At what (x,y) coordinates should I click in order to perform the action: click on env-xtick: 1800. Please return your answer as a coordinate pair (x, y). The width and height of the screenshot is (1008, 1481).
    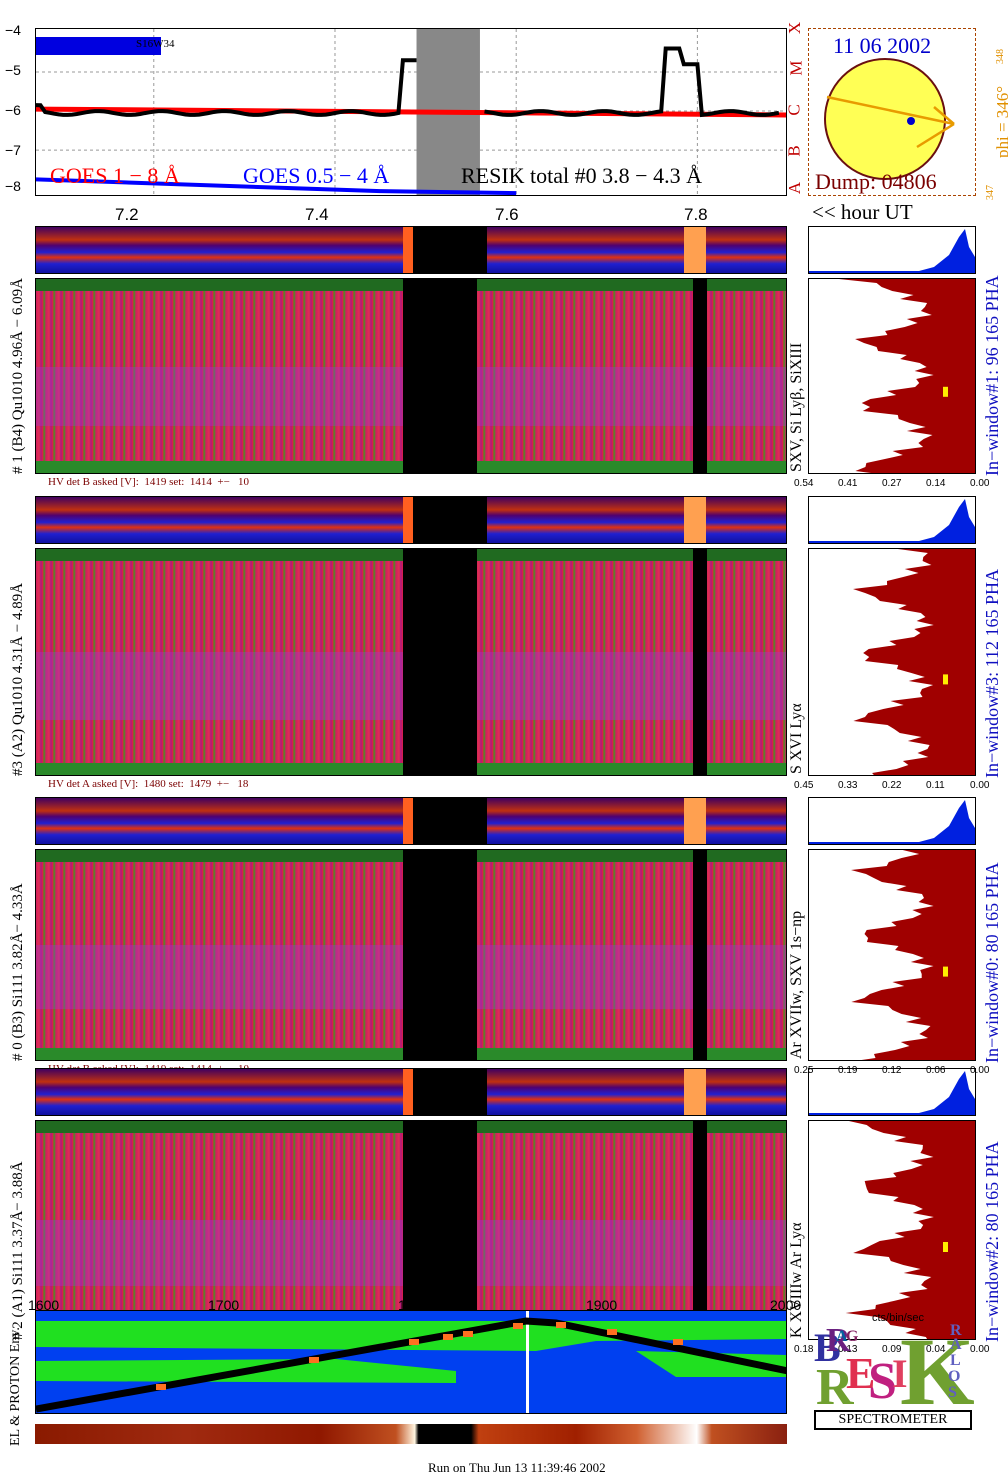
    Looking at the image, I should click on (414, 1305).